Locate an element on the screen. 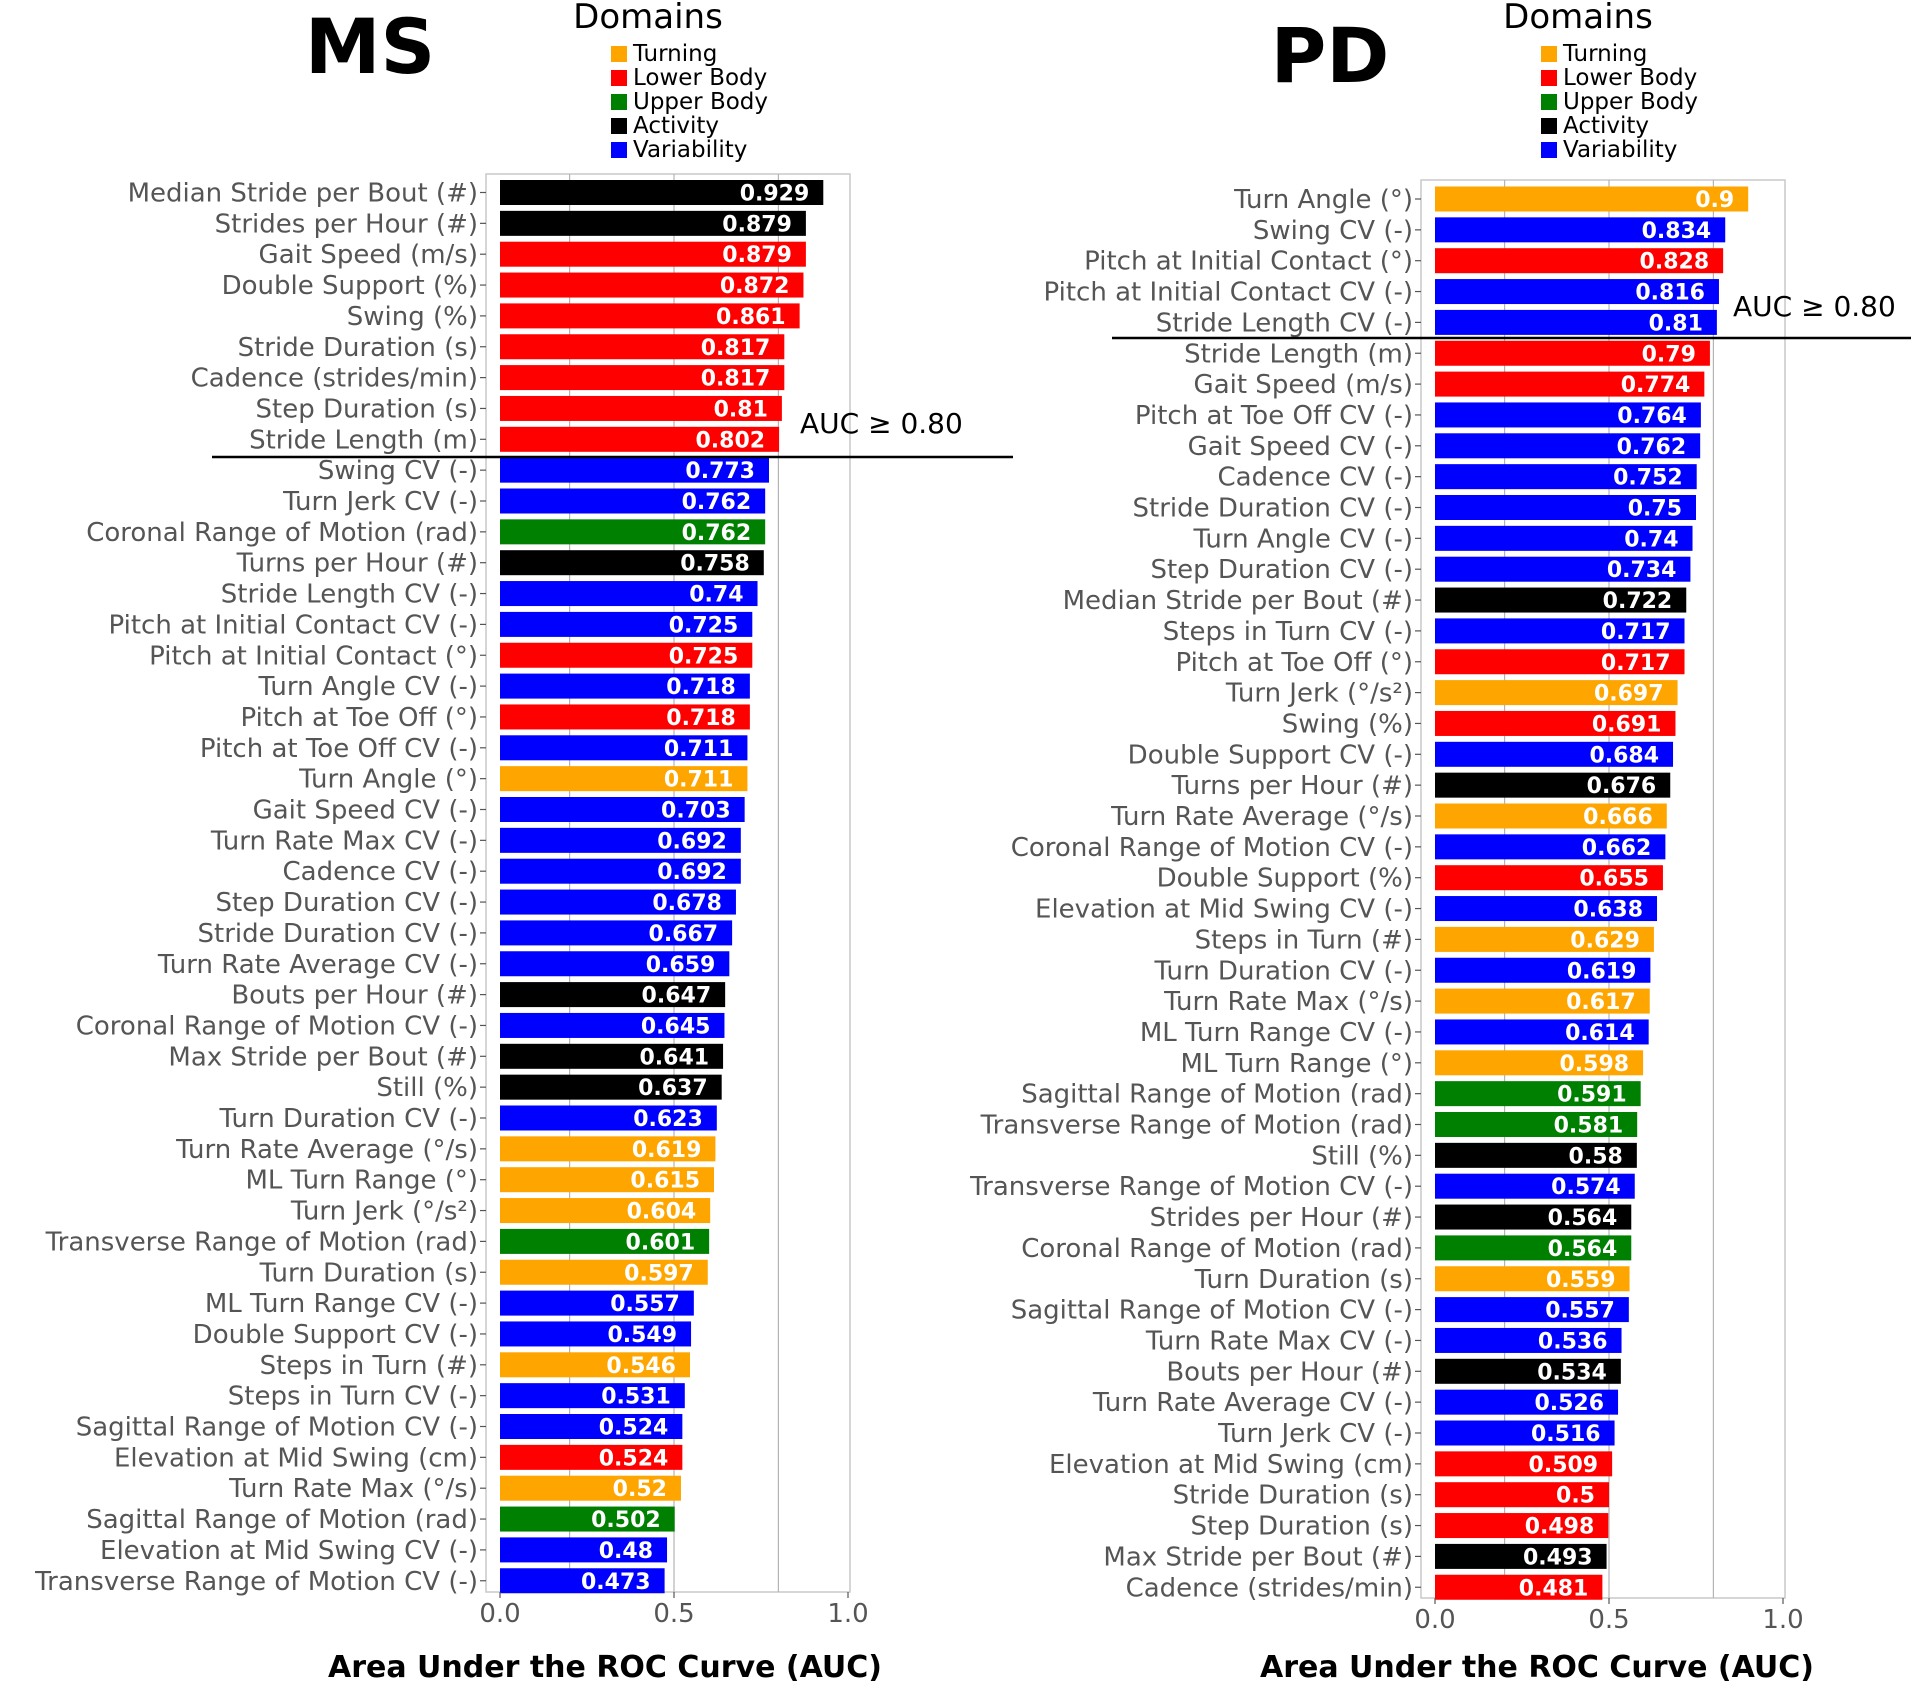 The width and height of the screenshot is (1911, 1686). ms-bar-value-label-10: 0.762 is located at coordinates (717, 502).